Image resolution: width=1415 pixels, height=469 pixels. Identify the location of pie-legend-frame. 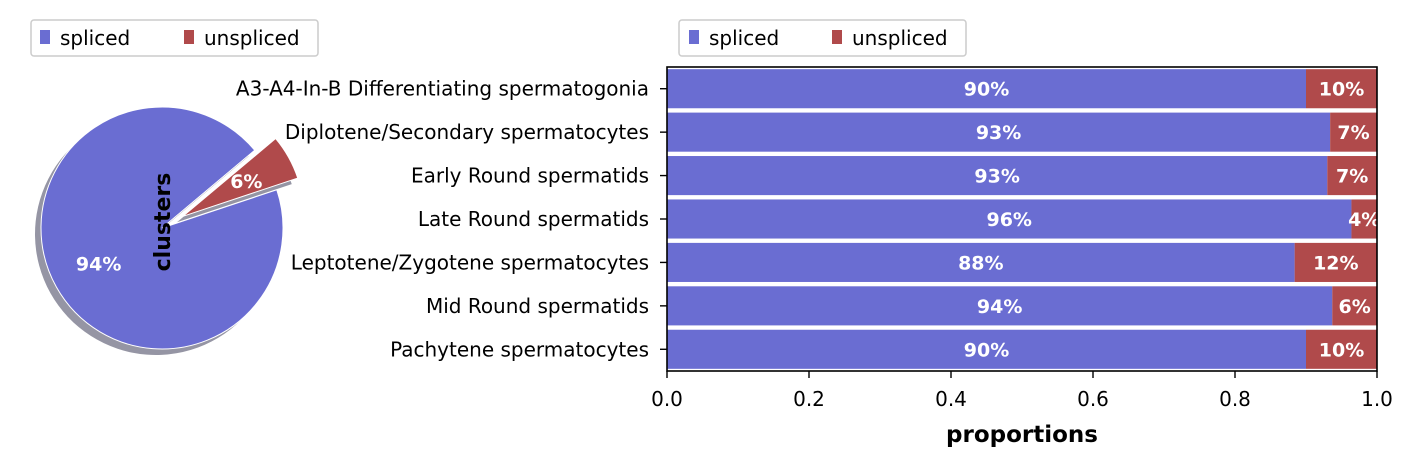
(174, 38).